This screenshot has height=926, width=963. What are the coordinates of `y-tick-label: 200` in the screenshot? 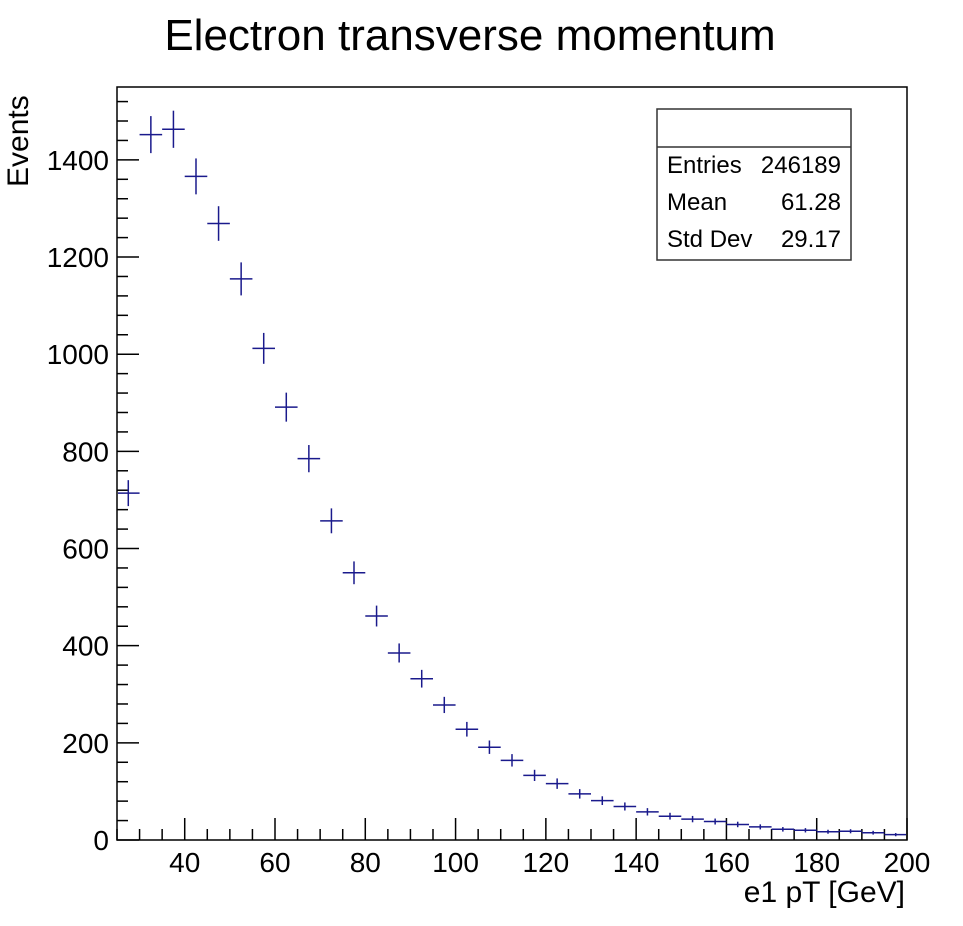 It's located at (85, 743).